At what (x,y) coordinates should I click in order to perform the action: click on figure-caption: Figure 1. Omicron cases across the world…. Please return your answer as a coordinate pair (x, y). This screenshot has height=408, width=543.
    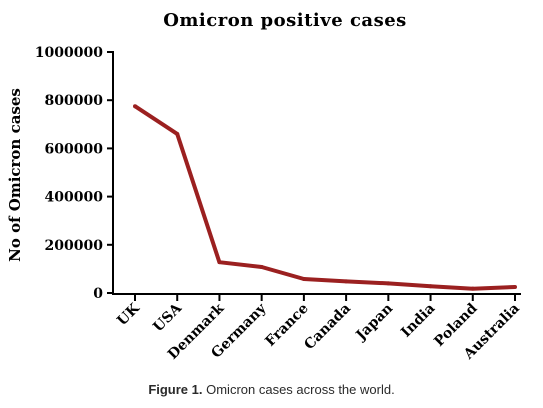
    Looking at the image, I should click on (271, 389).